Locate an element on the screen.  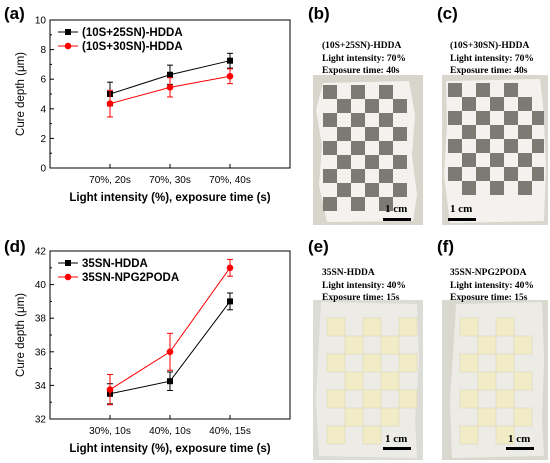
panel-label-b: (b) is located at coordinates (319, 13).